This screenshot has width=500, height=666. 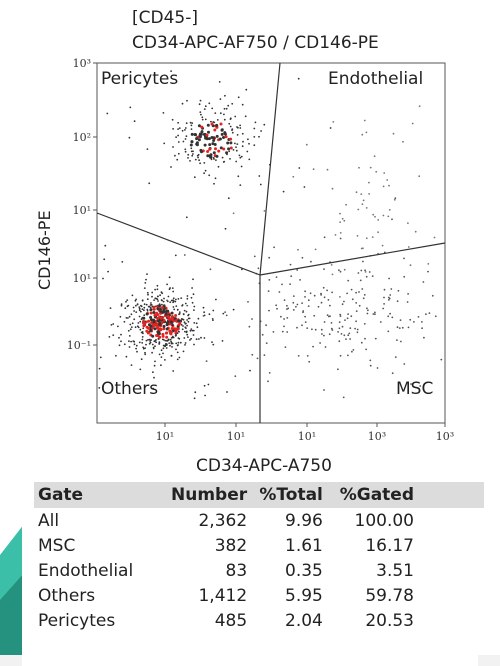 What do you see at coordinates (86, 570) in the screenshot?
I see `cell-gate: Endothelial` at bounding box center [86, 570].